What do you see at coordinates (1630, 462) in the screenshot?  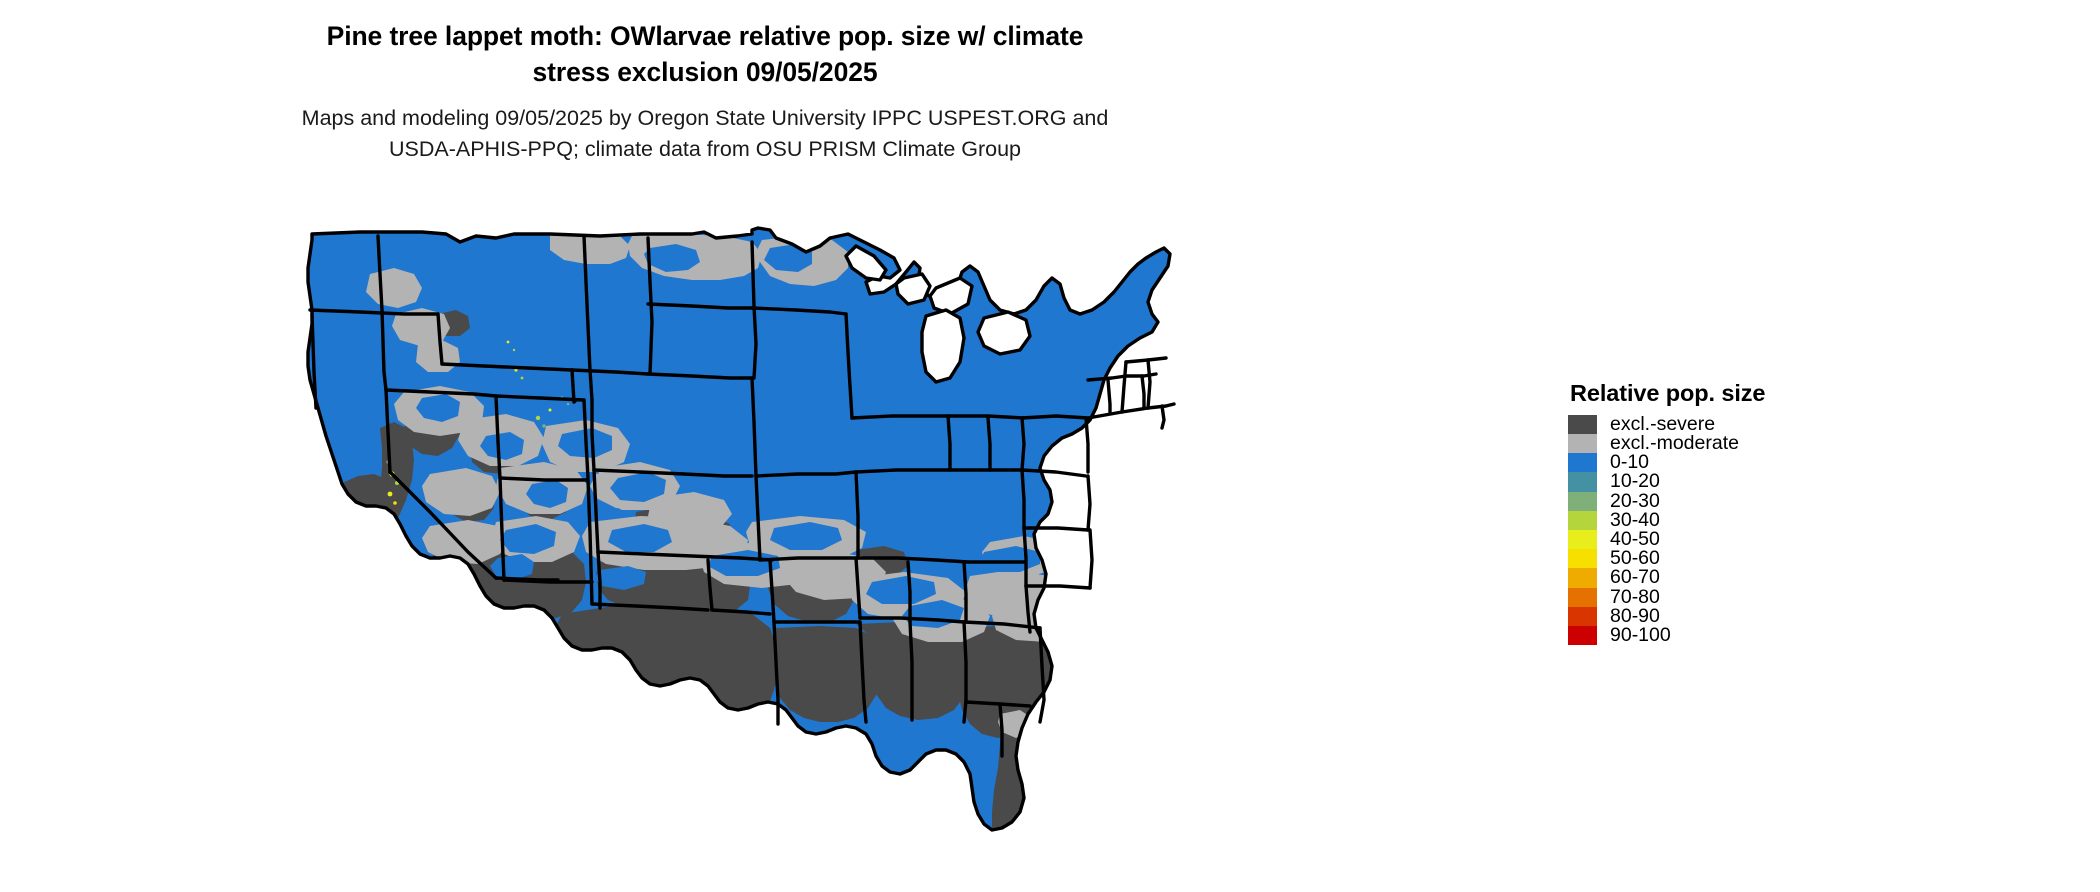 I see `legend-label-0-10: 0-10` at bounding box center [1630, 462].